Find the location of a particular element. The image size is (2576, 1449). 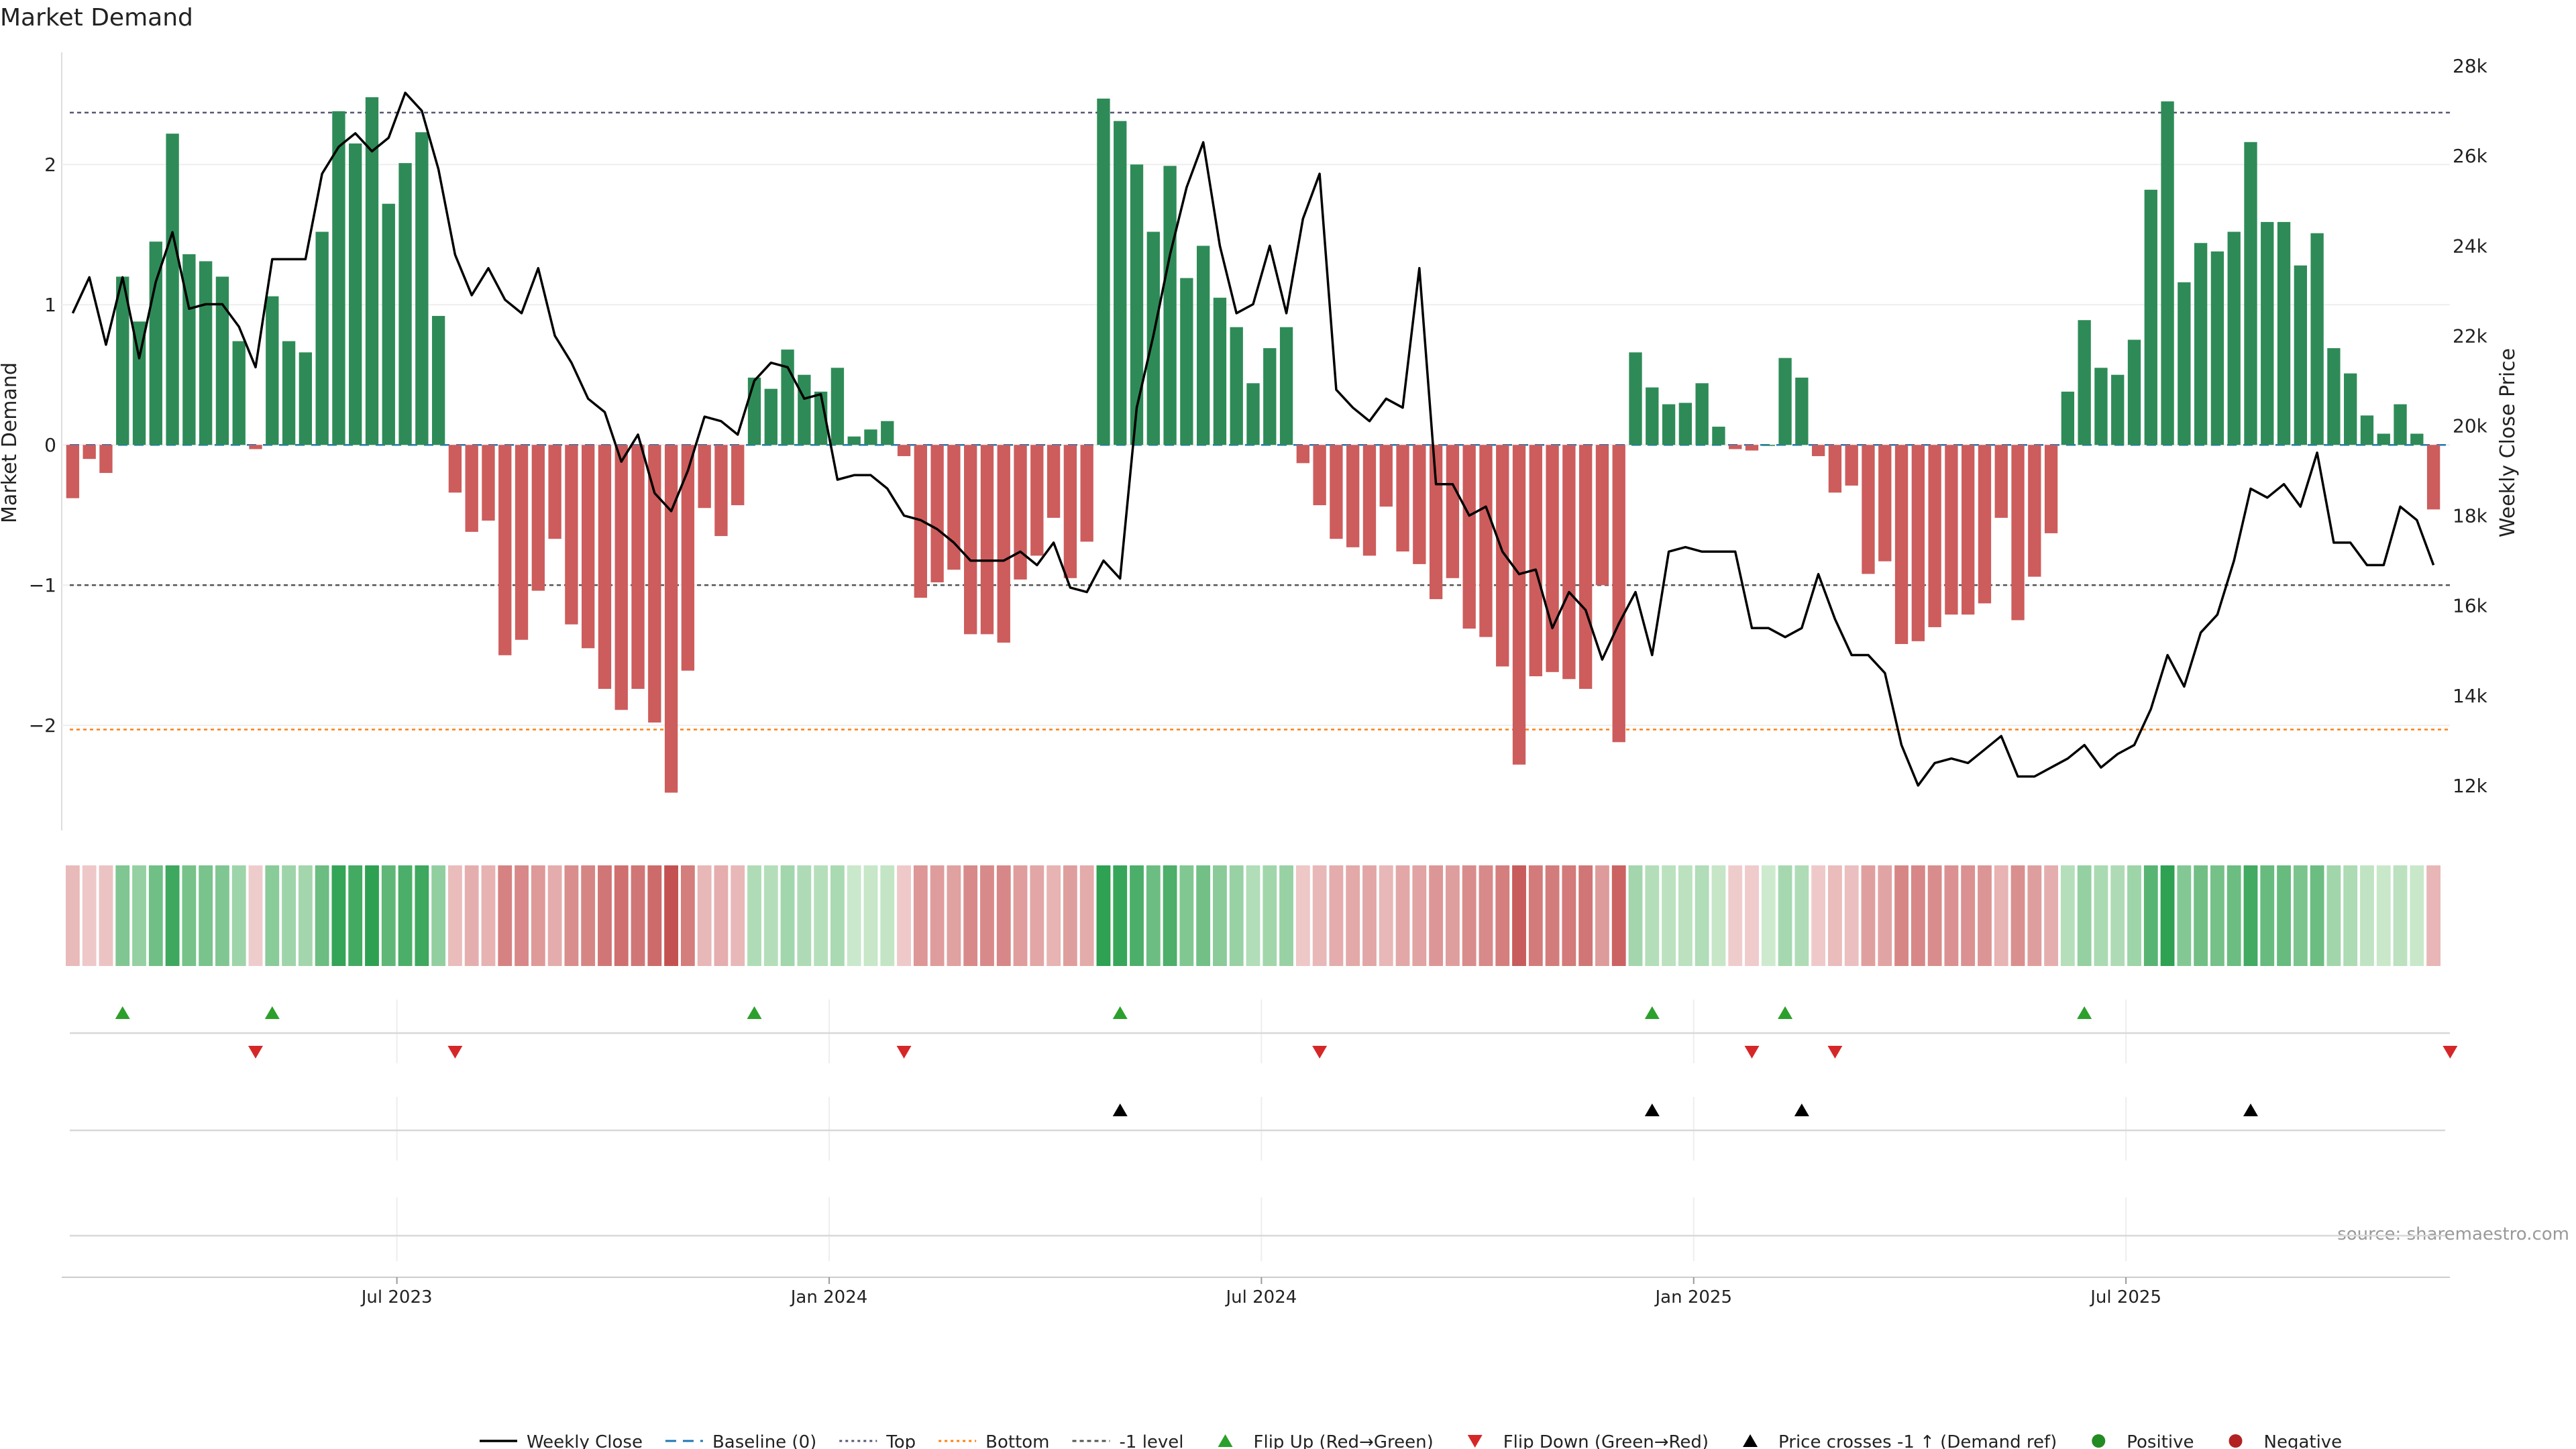

legend-label: Flip Up (Red→Green) is located at coordinates (1344, 1440).